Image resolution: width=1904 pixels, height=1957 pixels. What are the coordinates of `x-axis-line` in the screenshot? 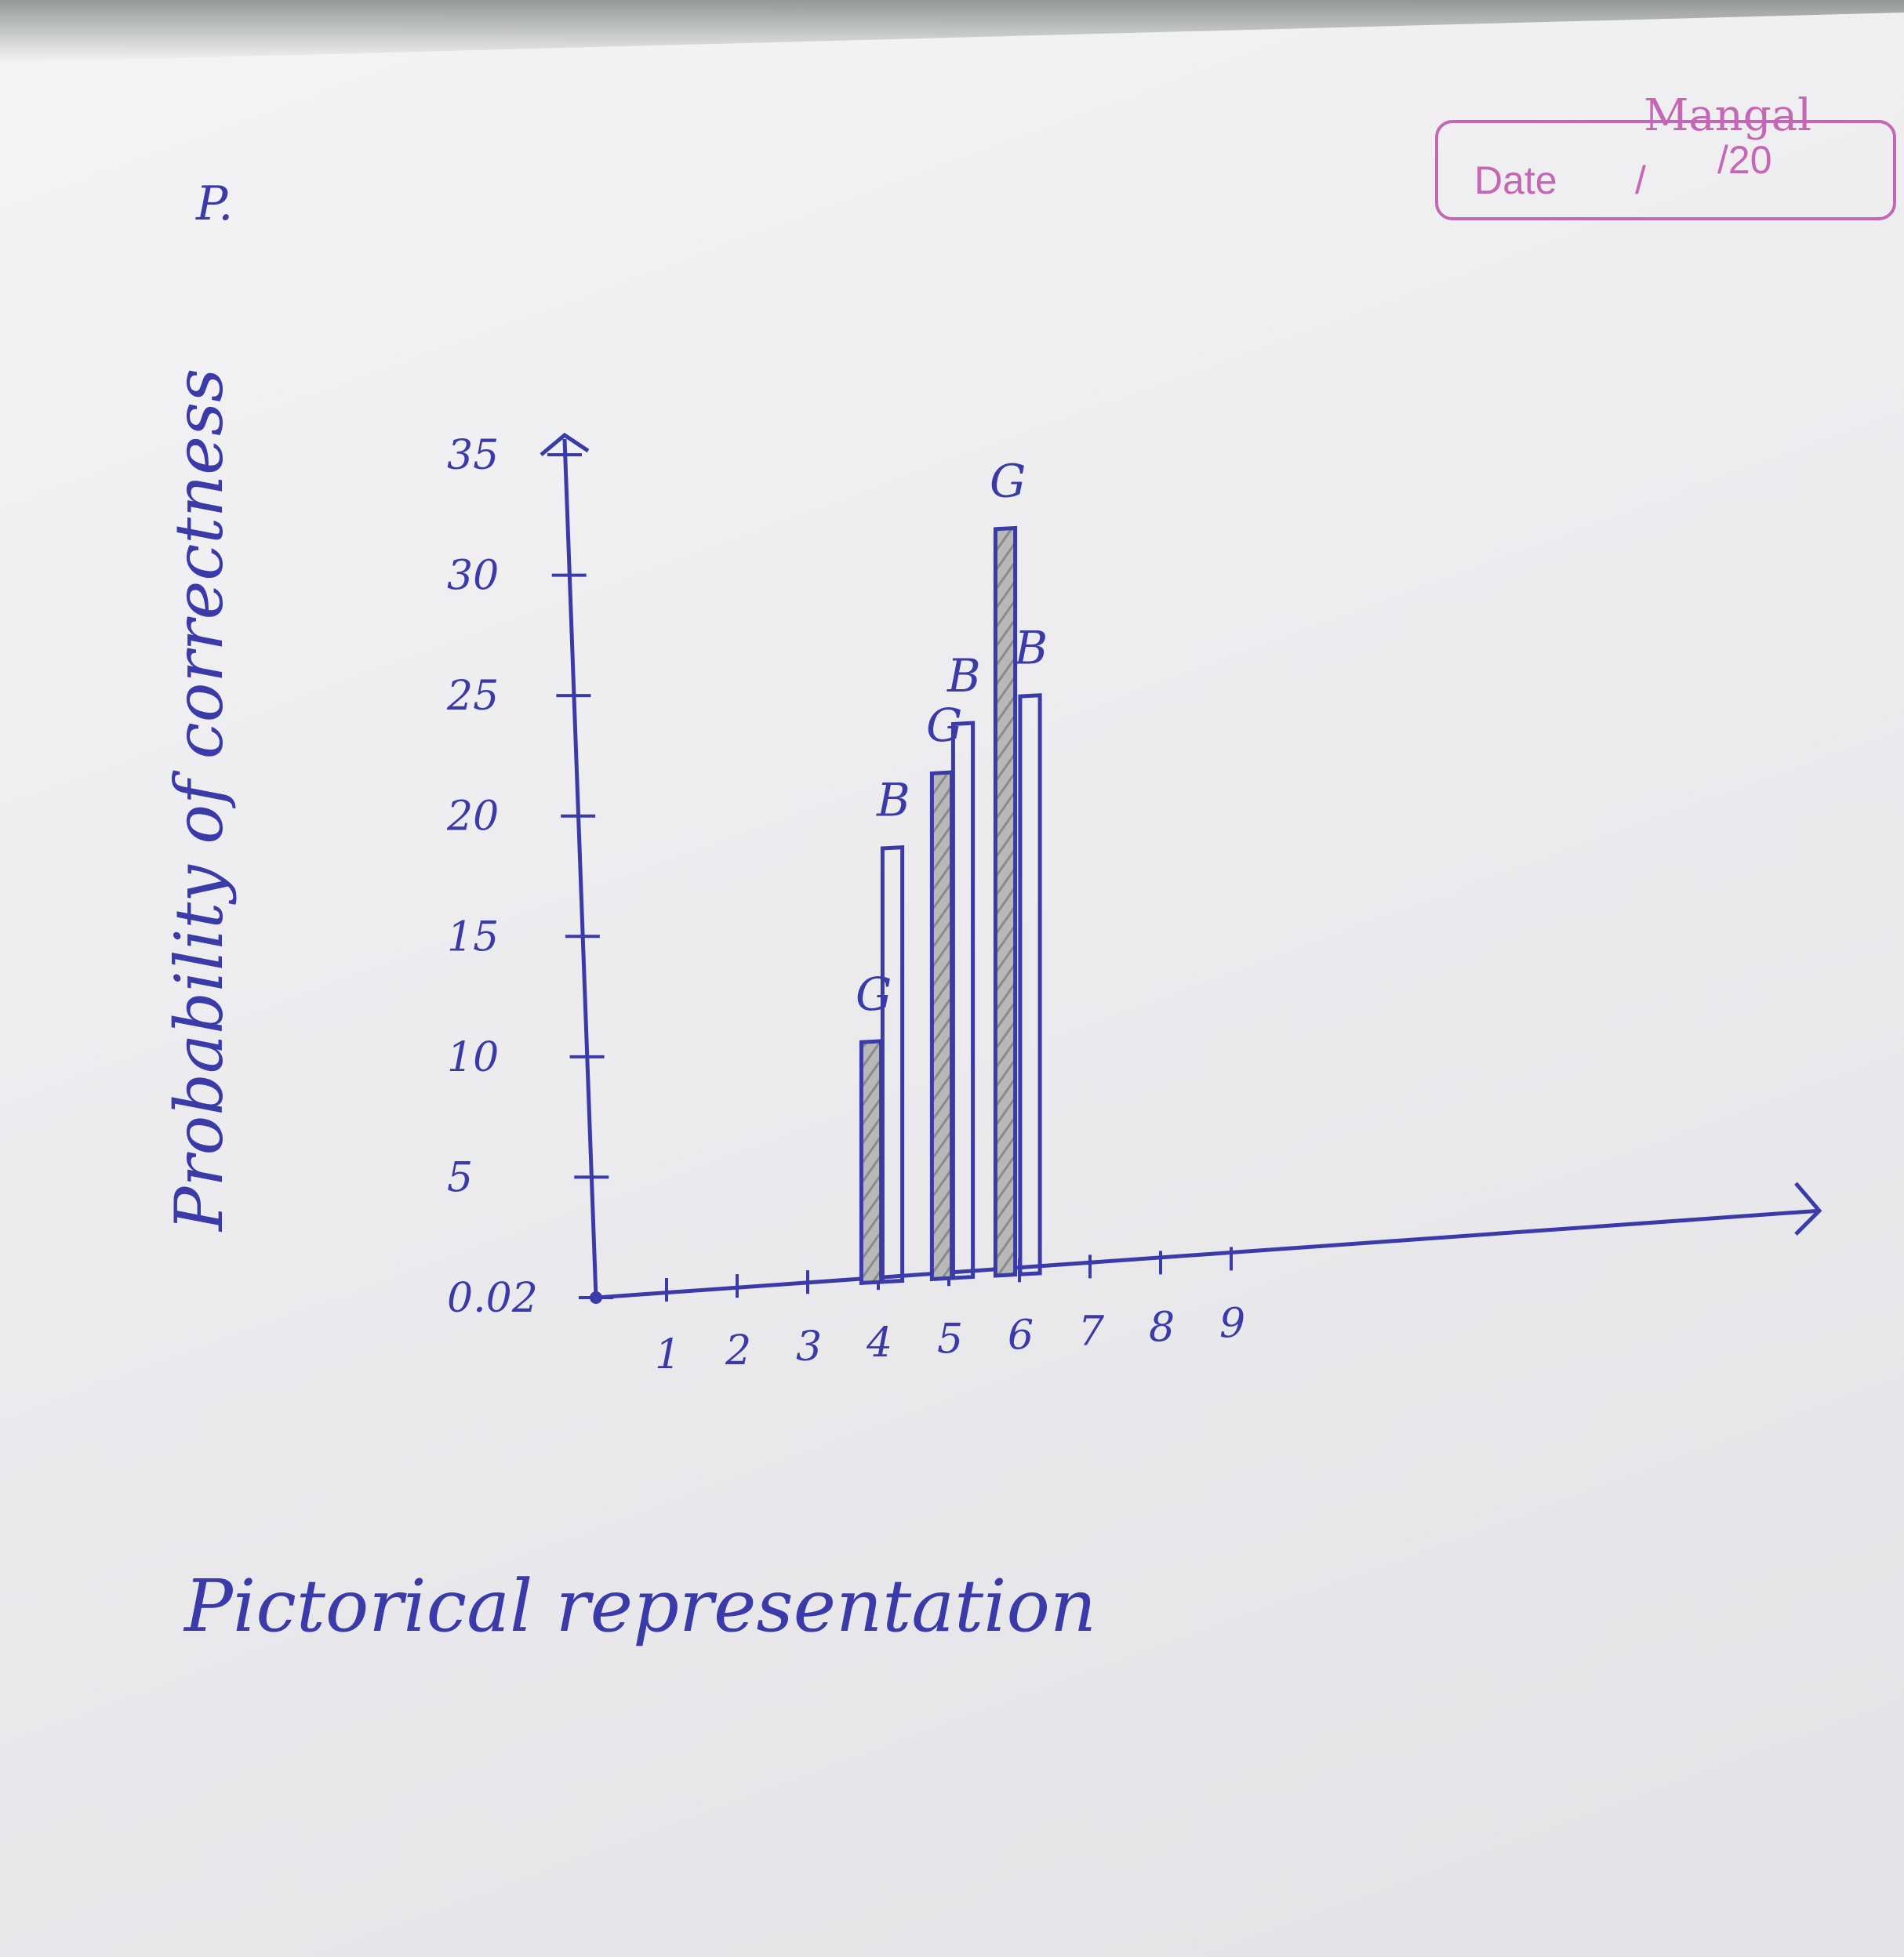 It's located at (1207, 1254).